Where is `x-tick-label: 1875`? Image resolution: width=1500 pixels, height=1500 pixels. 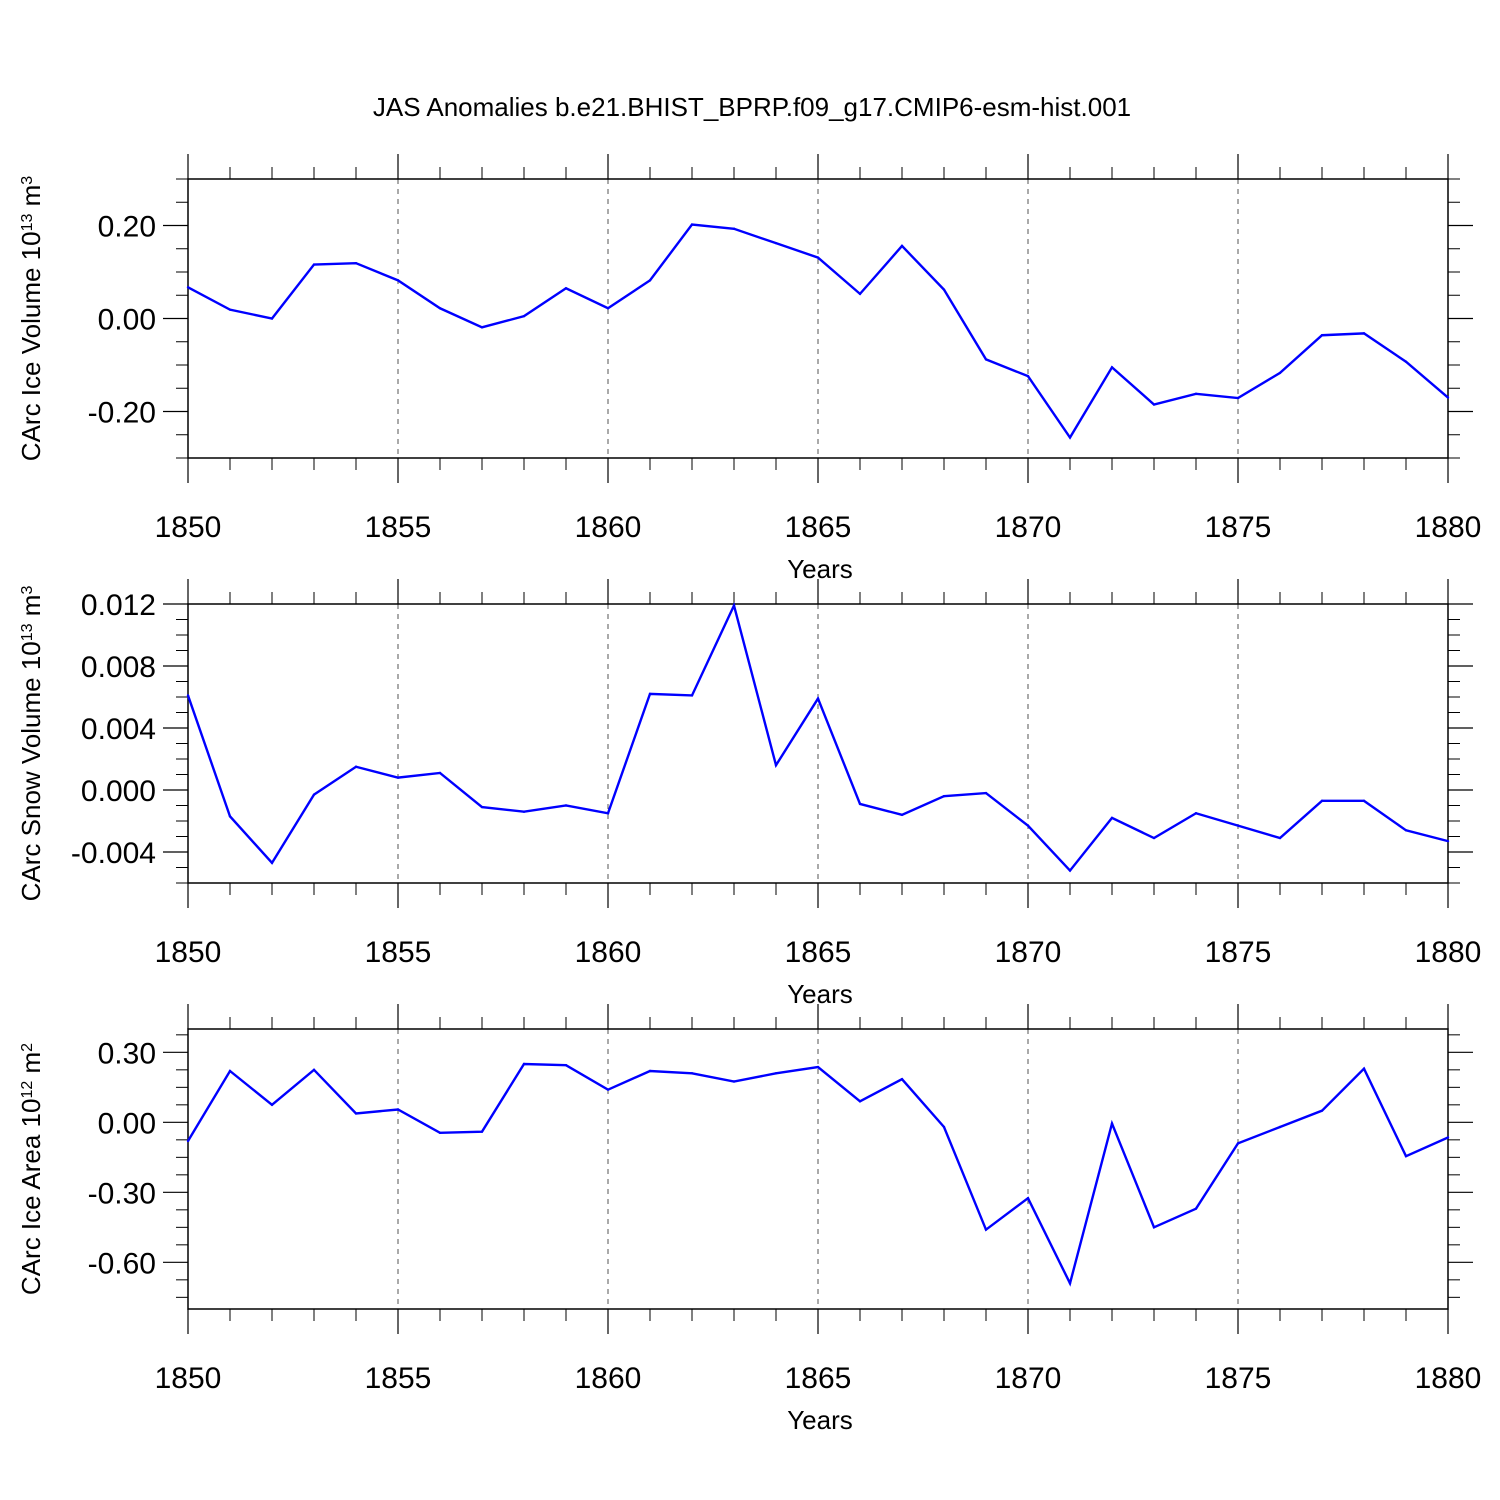 x-tick-label: 1875 is located at coordinates (1238, 1378).